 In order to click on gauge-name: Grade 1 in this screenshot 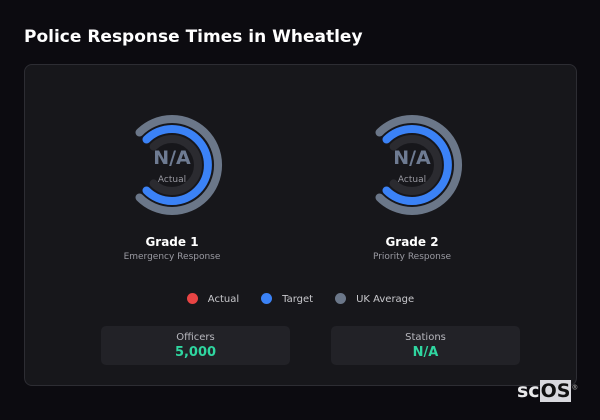, I will do `click(172, 242)`.